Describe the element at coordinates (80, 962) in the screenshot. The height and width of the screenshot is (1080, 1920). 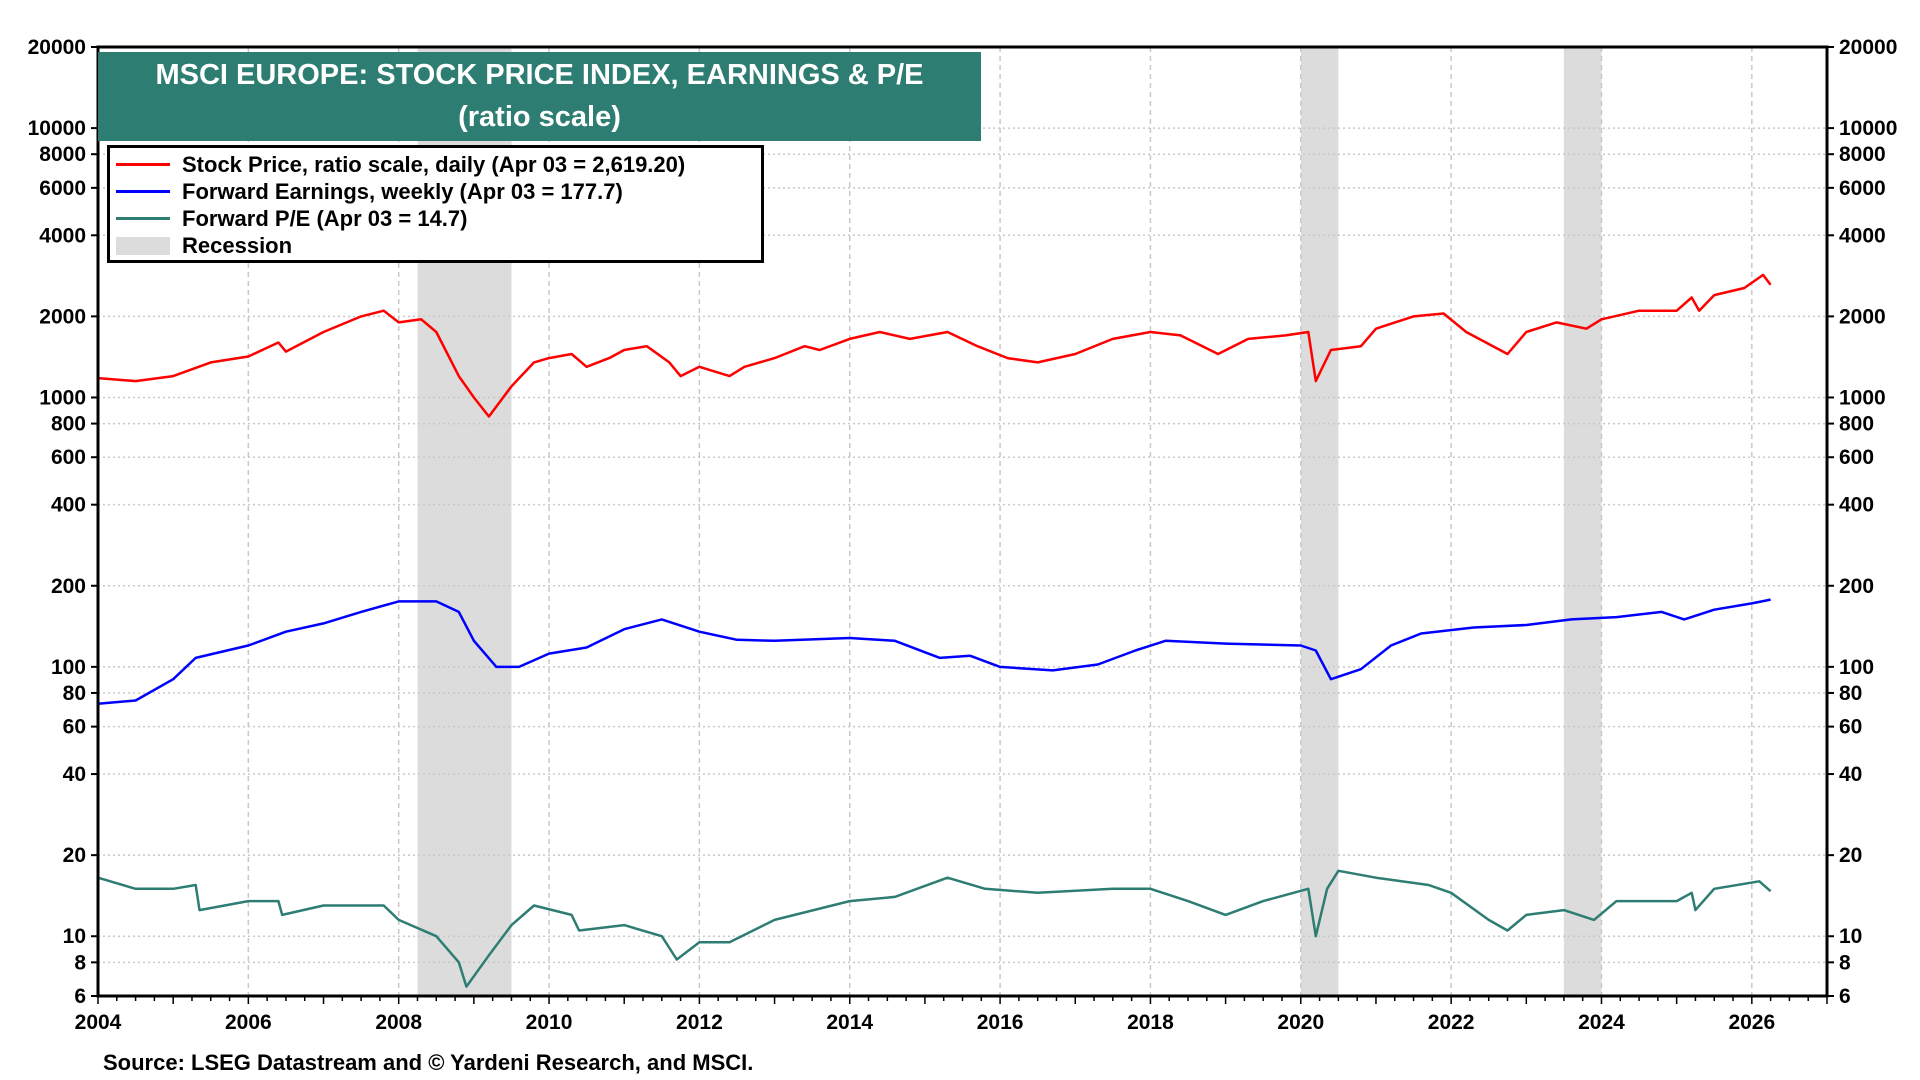
I see `y-tick-label-left: 8` at that location.